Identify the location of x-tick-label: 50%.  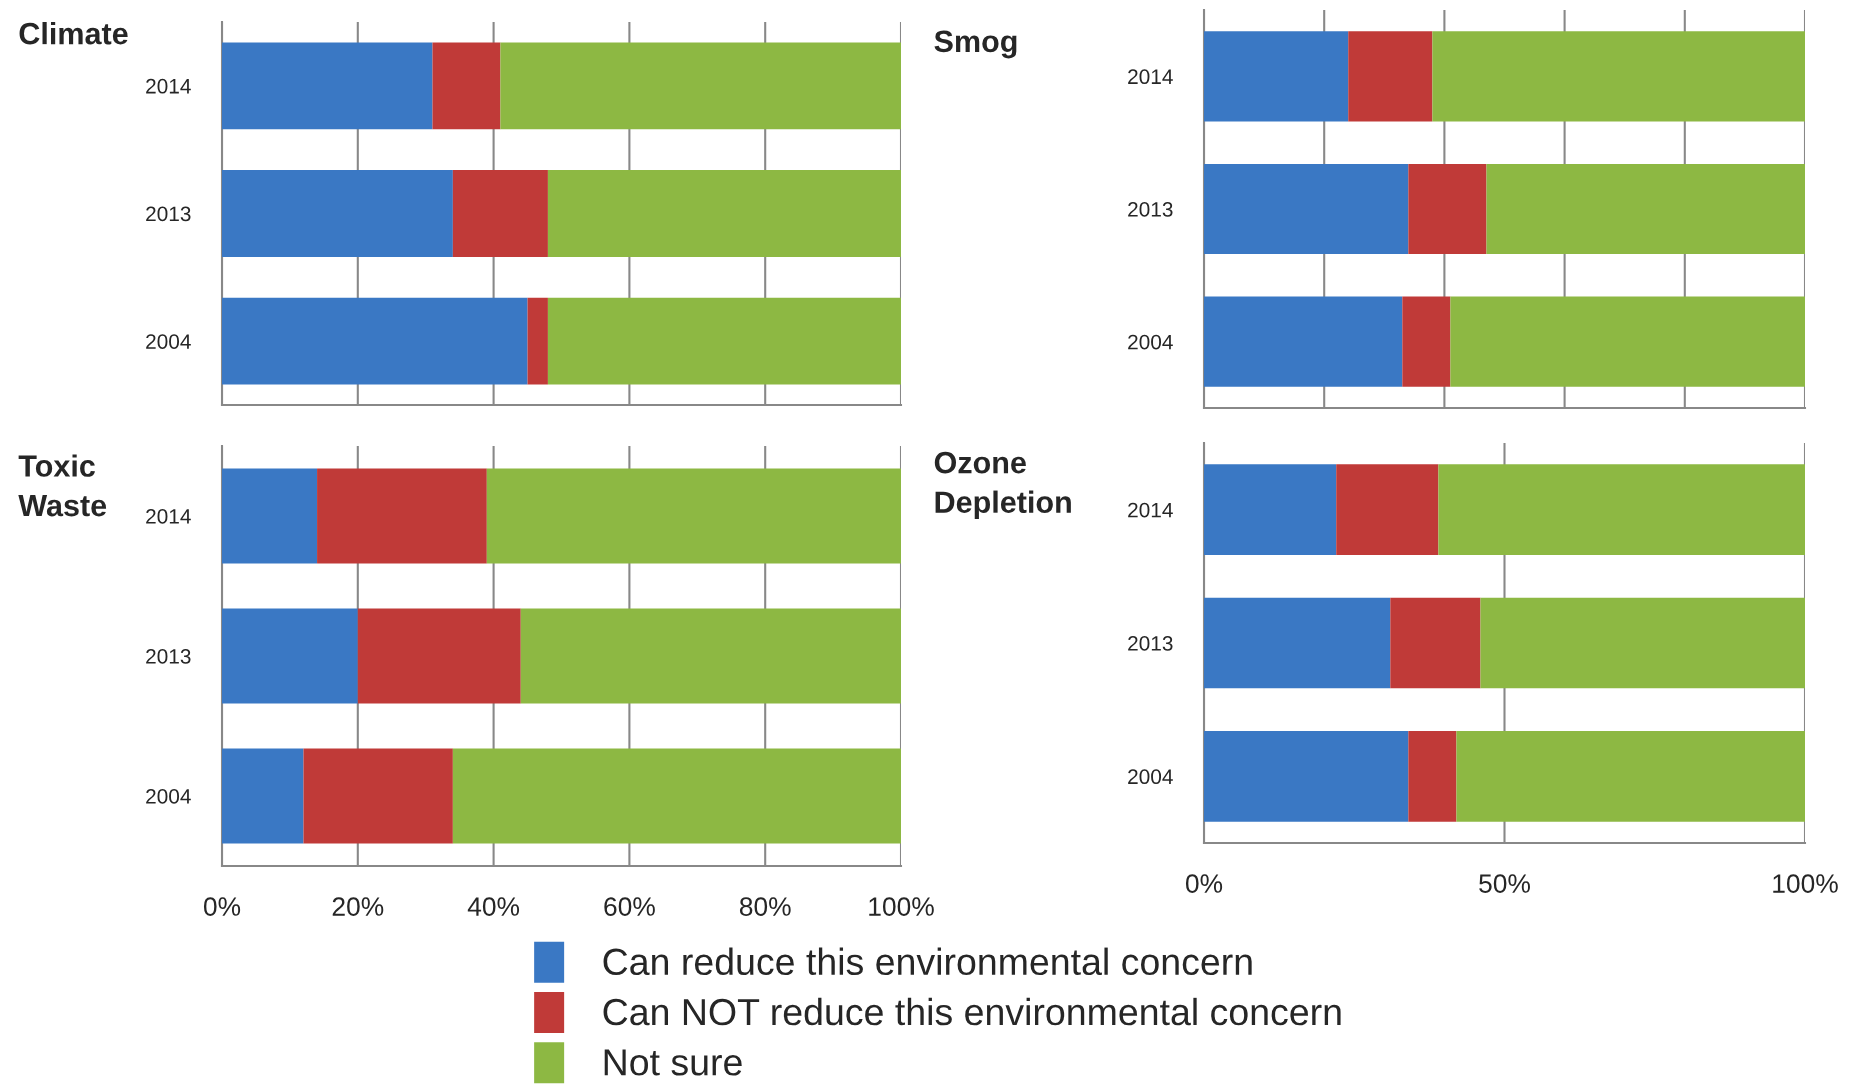
(1504, 883).